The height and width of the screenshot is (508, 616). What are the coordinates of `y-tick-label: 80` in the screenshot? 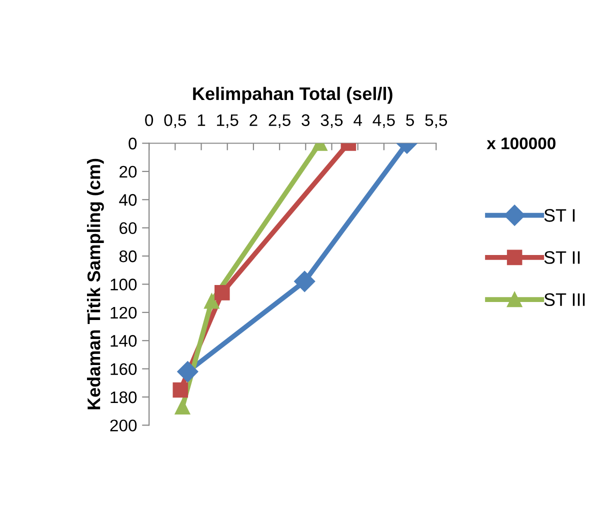 It's located at (128, 256).